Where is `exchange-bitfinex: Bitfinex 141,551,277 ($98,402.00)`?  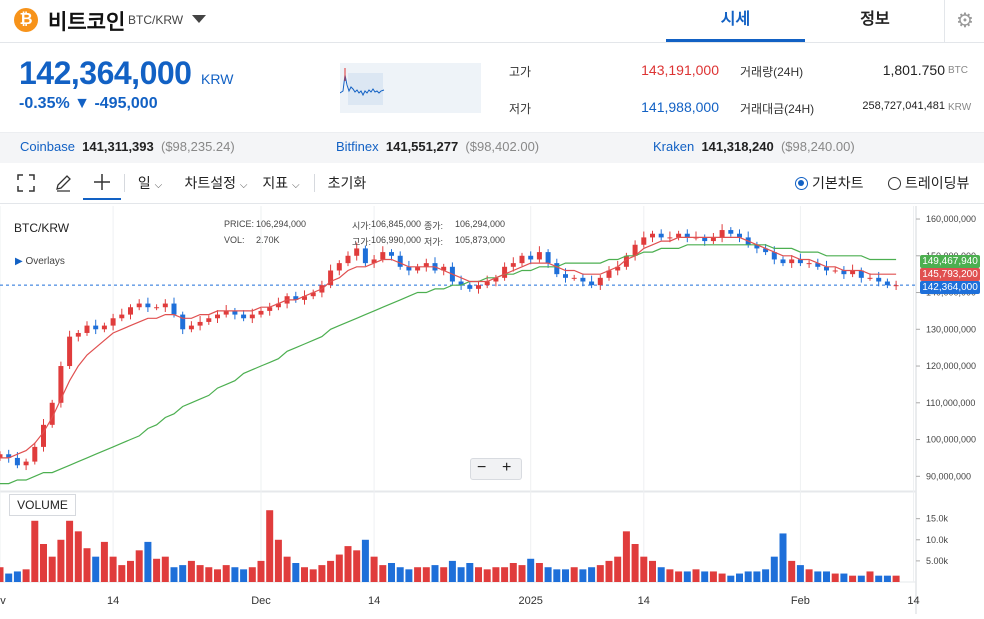
exchange-bitfinex: Bitfinex 141,551,277 ($98,402.00) is located at coordinates (437, 146).